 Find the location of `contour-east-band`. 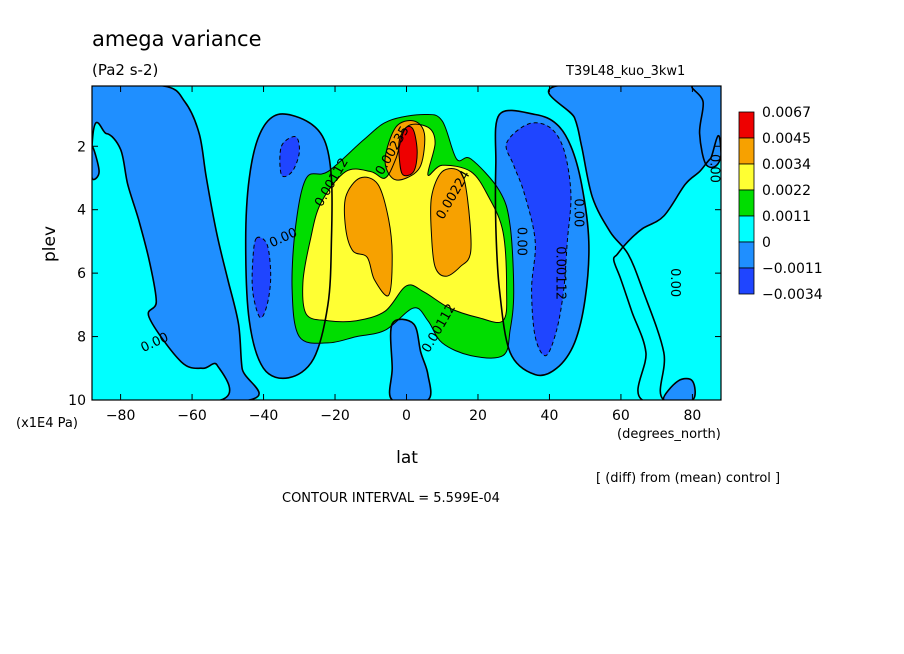

contour-east-band is located at coordinates (634, 243).